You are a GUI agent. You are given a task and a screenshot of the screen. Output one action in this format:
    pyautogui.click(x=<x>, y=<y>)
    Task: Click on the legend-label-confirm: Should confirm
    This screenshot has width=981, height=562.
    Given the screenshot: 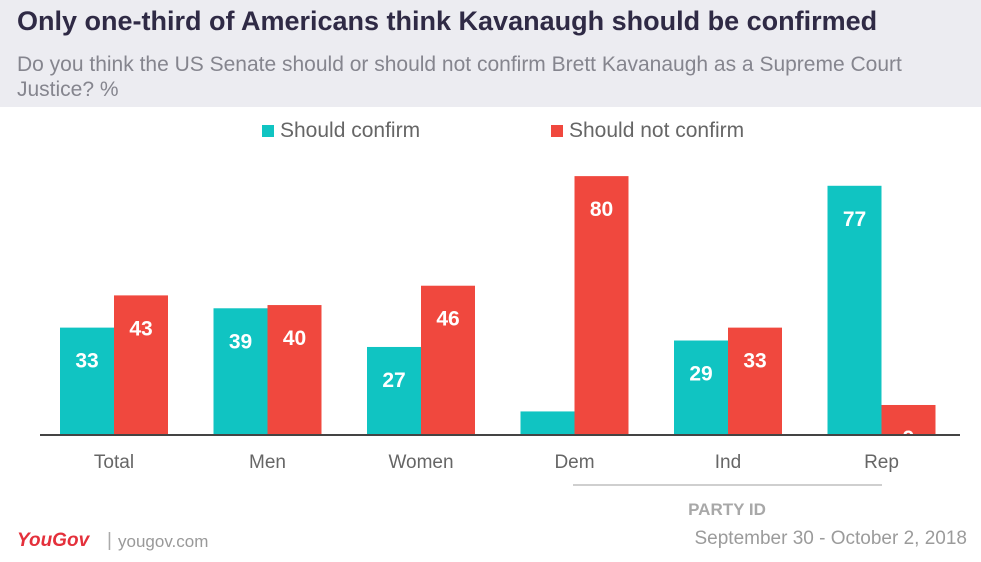 What is the action you would take?
    pyautogui.click(x=350, y=130)
    